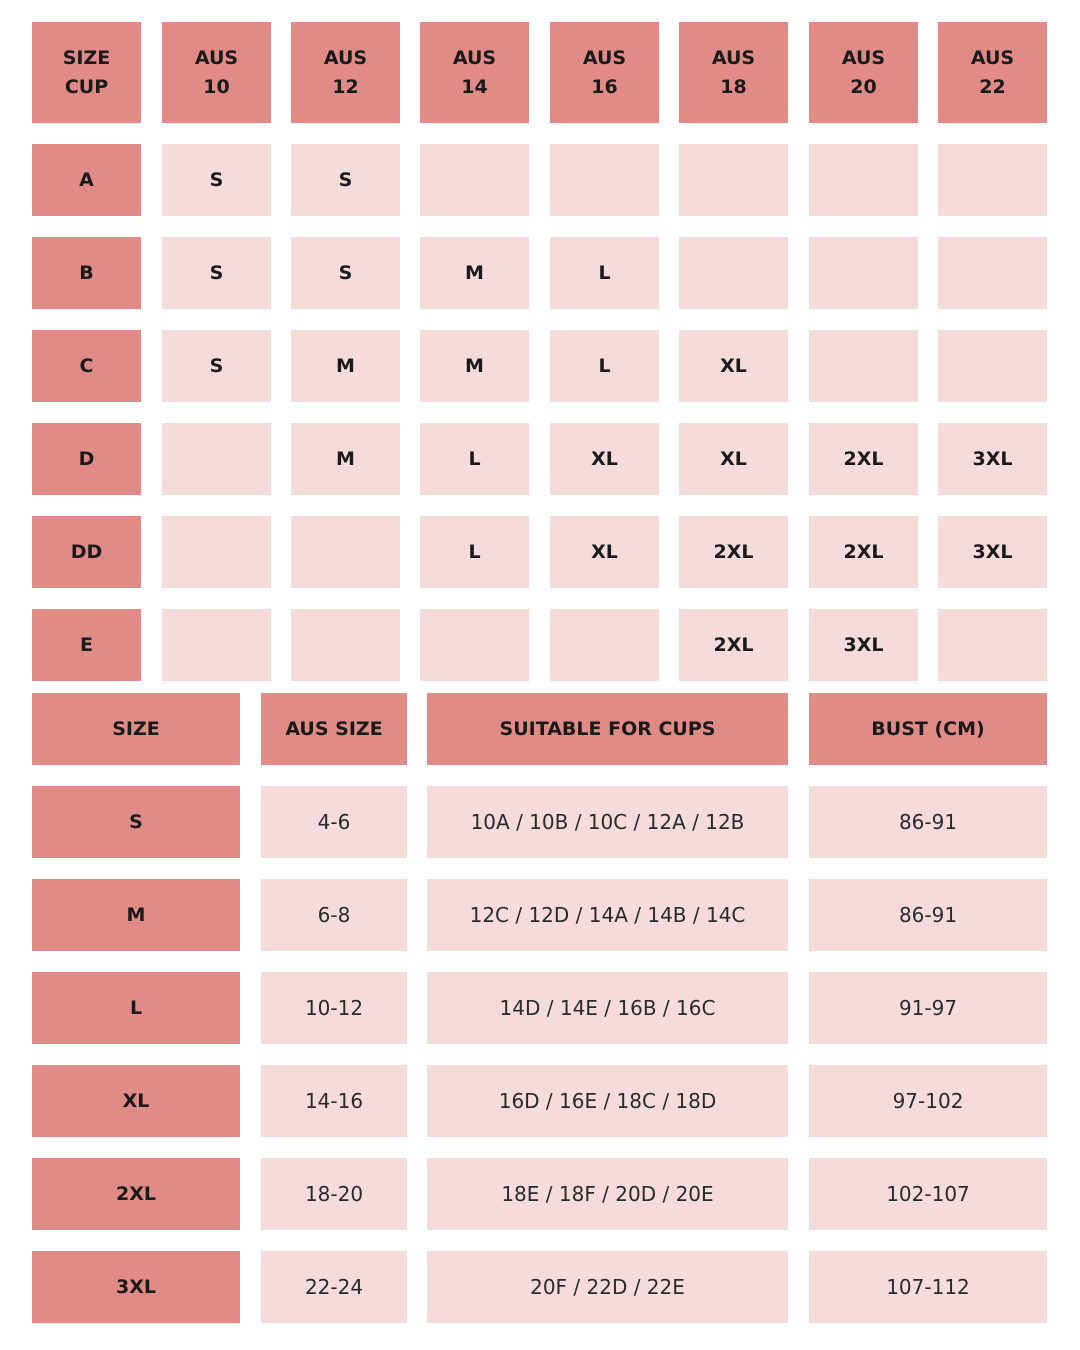 This screenshot has height=1350, width=1080. What do you see at coordinates (86, 645) in the screenshot?
I see `cup-cell: E` at bounding box center [86, 645].